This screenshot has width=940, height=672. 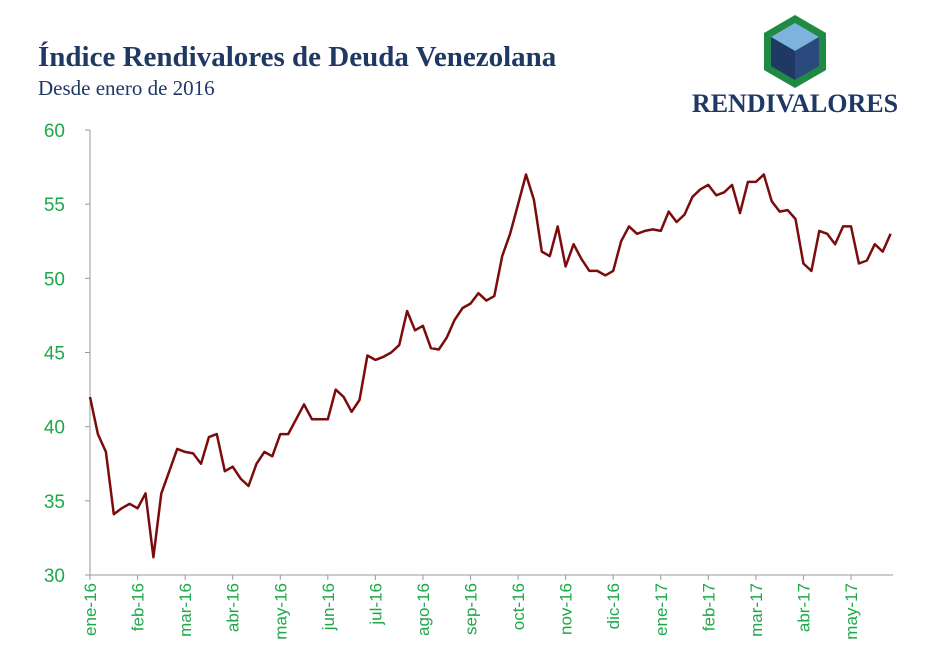 What do you see at coordinates (756, 610) in the screenshot?
I see `x-tick-label: mar-17` at bounding box center [756, 610].